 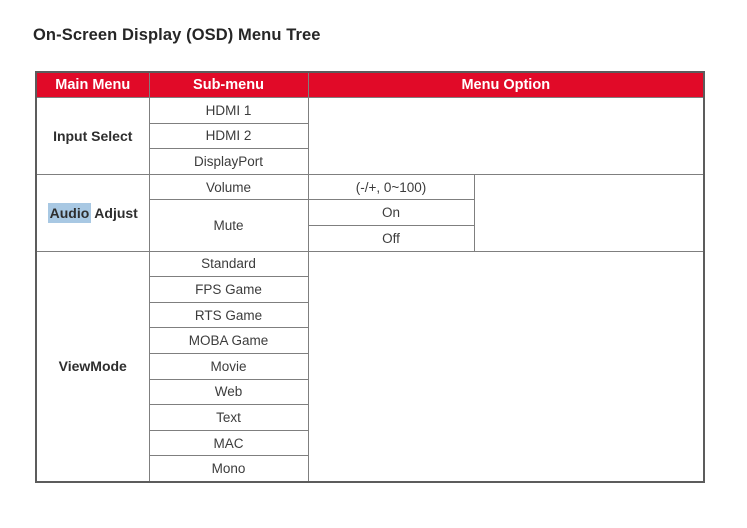 What do you see at coordinates (116, 212) in the screenshot?
I see `main-menu-audio-adjust-rest: Adjust` at bounding box center [116, 212].